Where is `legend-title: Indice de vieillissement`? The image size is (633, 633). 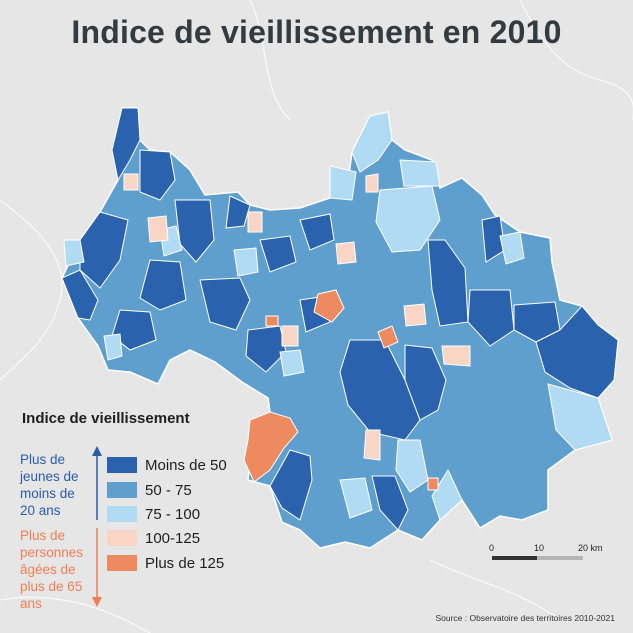 legend-title: Indice de vieillissement is located at coordinates (106, 418).